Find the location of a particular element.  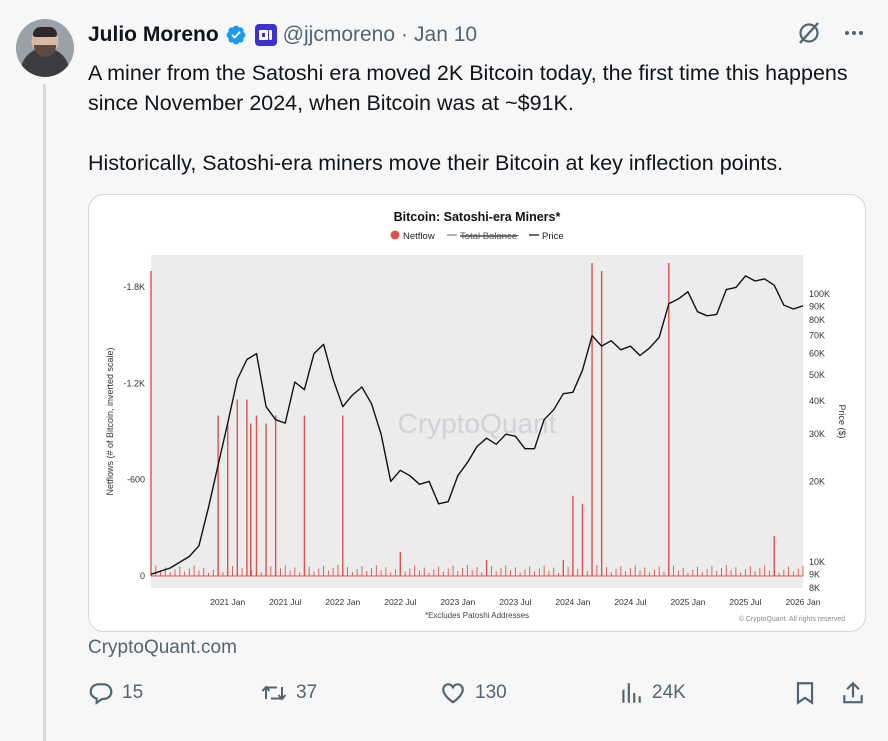

views-icon is located at coordinates (631, 693).